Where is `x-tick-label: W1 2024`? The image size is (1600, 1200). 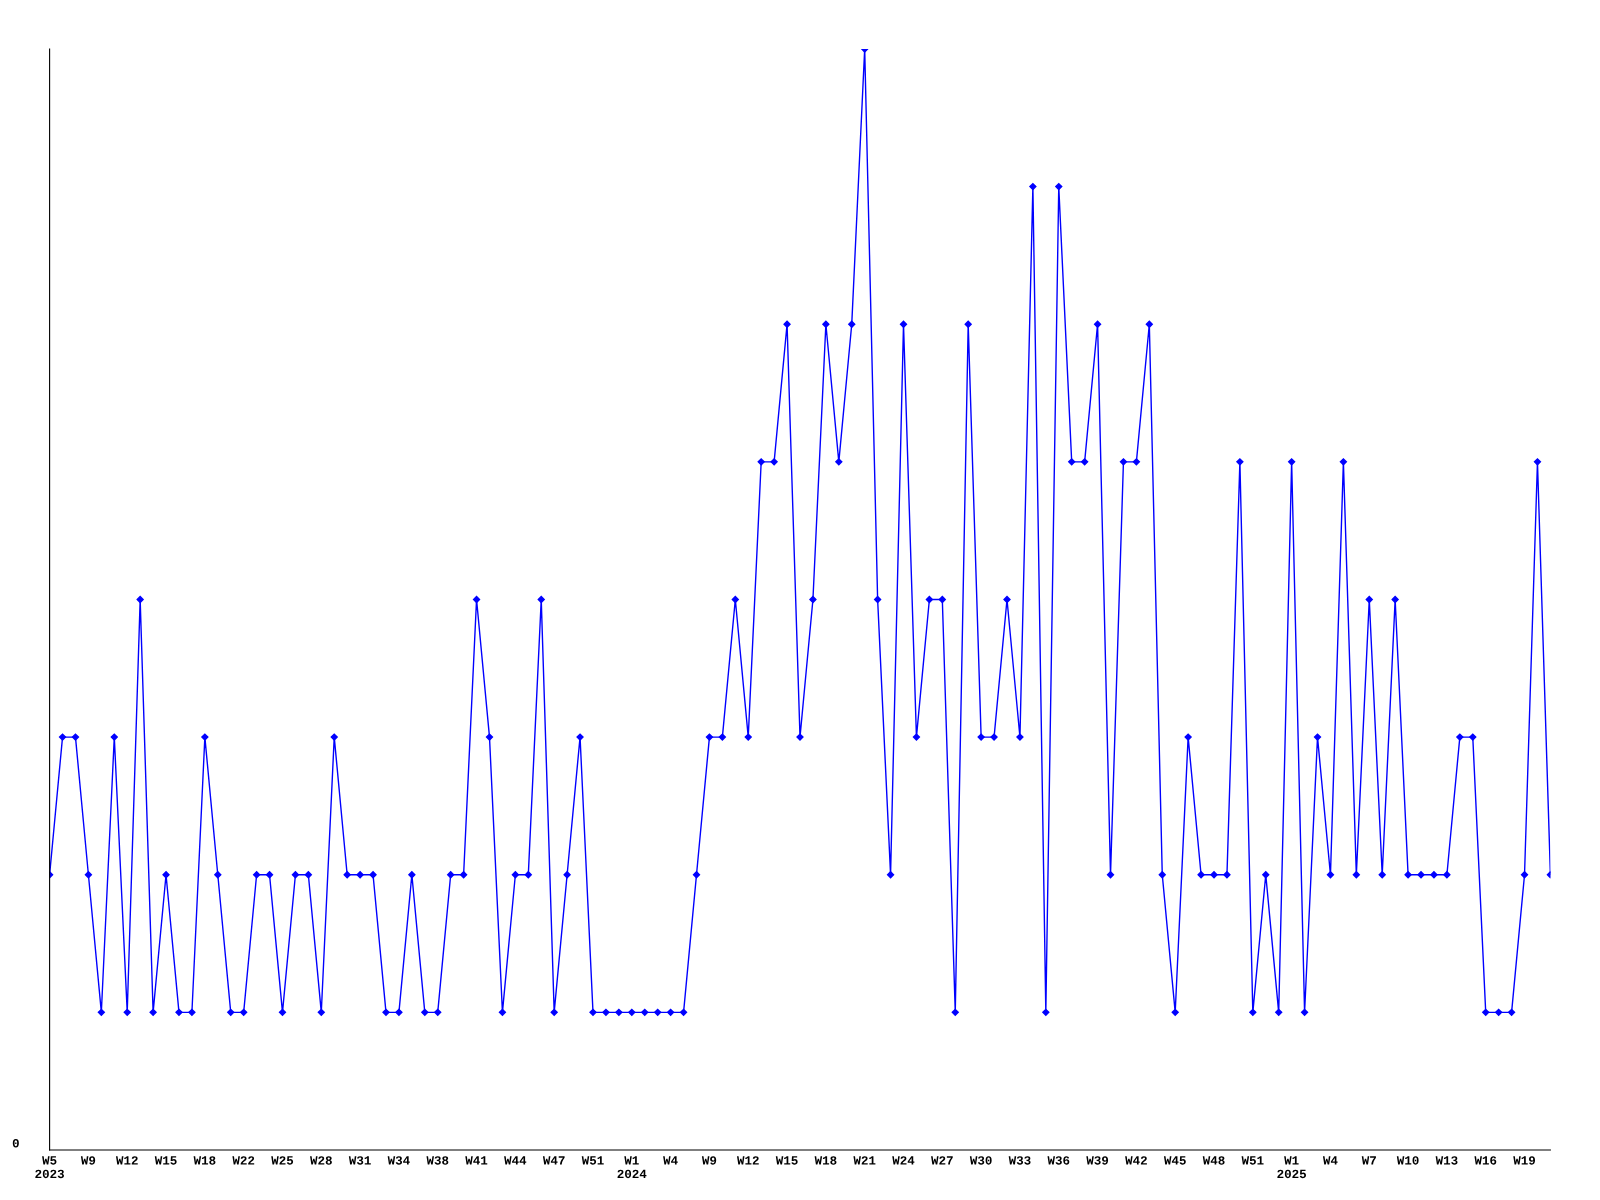 x-tick-label: W1 2024 is located at coordinates (632, 1167).